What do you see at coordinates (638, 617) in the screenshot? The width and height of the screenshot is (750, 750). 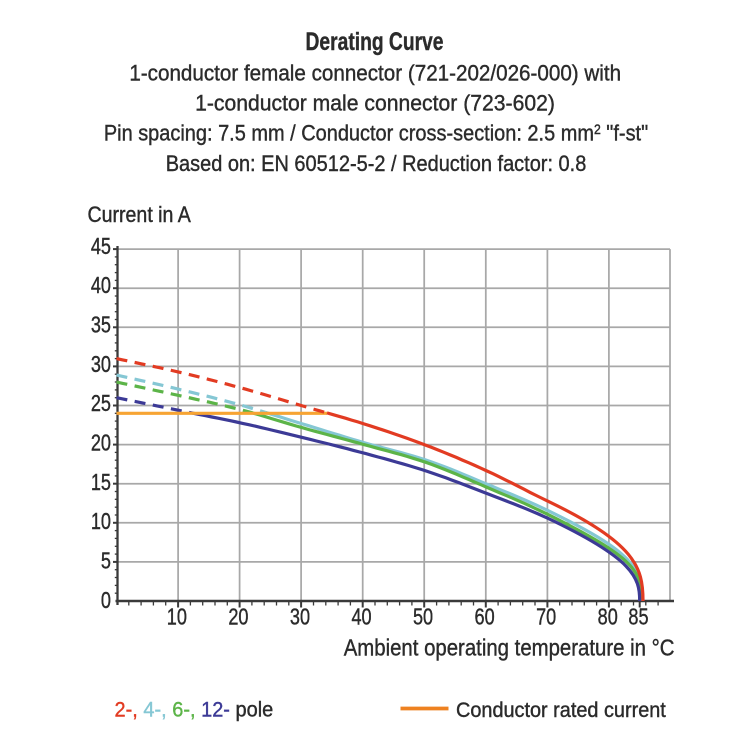 I see `svg-text: 85` at bounding box center [638, 617].